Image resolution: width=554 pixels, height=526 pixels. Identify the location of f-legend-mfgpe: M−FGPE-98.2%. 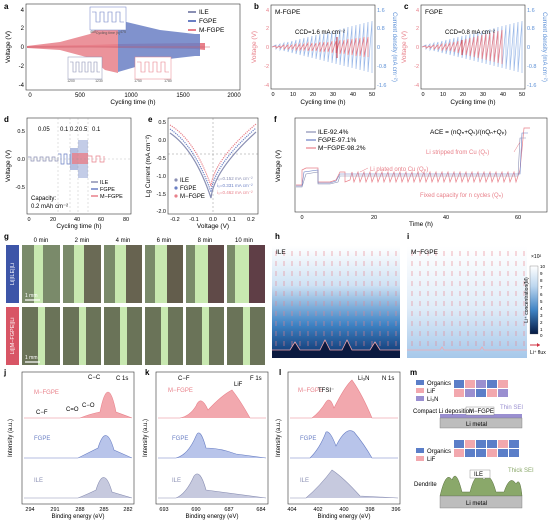
(342, 148).